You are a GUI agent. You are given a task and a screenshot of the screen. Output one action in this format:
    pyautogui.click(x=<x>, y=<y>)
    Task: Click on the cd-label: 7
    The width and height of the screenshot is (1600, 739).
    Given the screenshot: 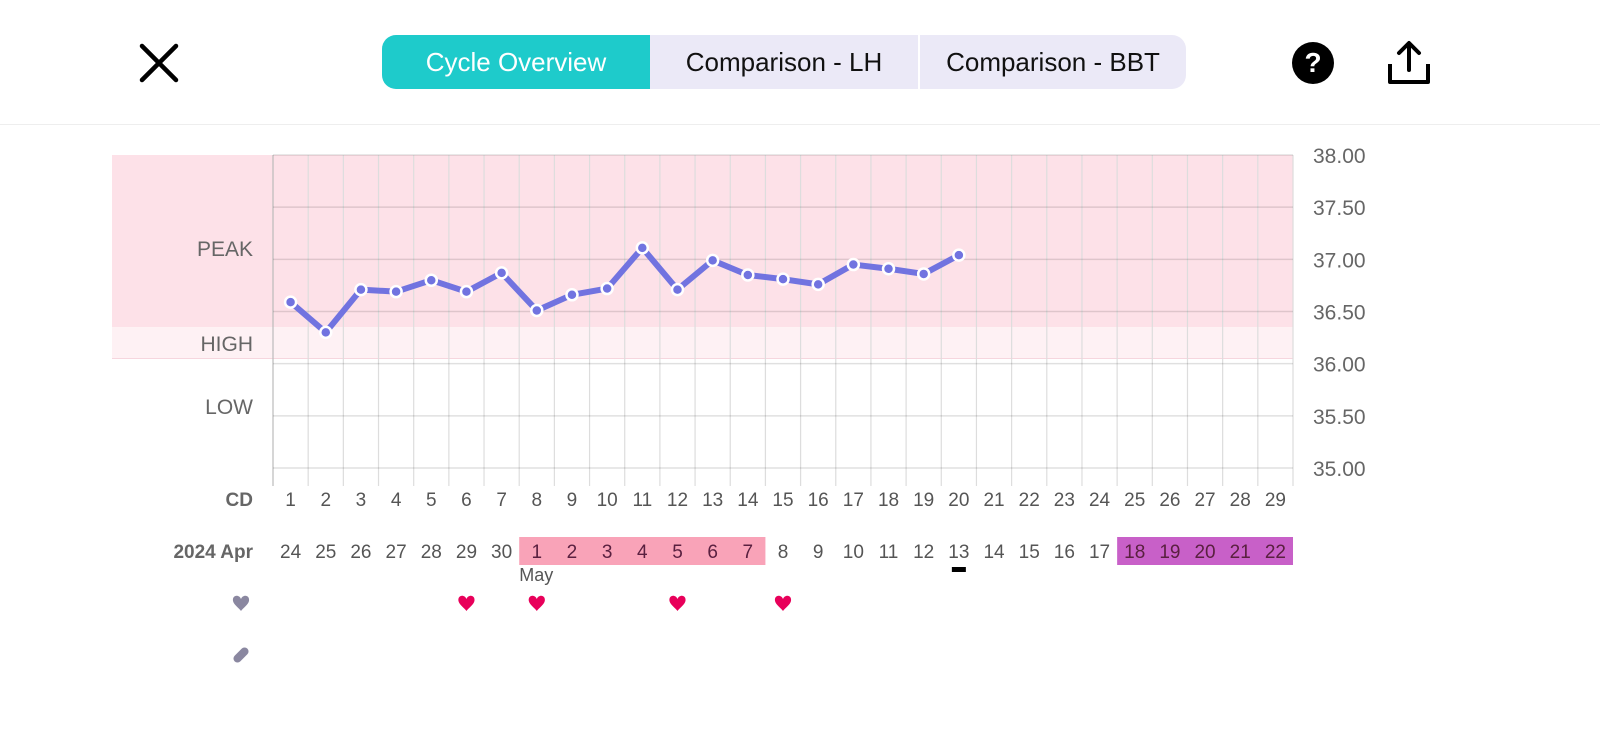 What is the action you would take?
    pyautogui.click(x=501, y=500)
    